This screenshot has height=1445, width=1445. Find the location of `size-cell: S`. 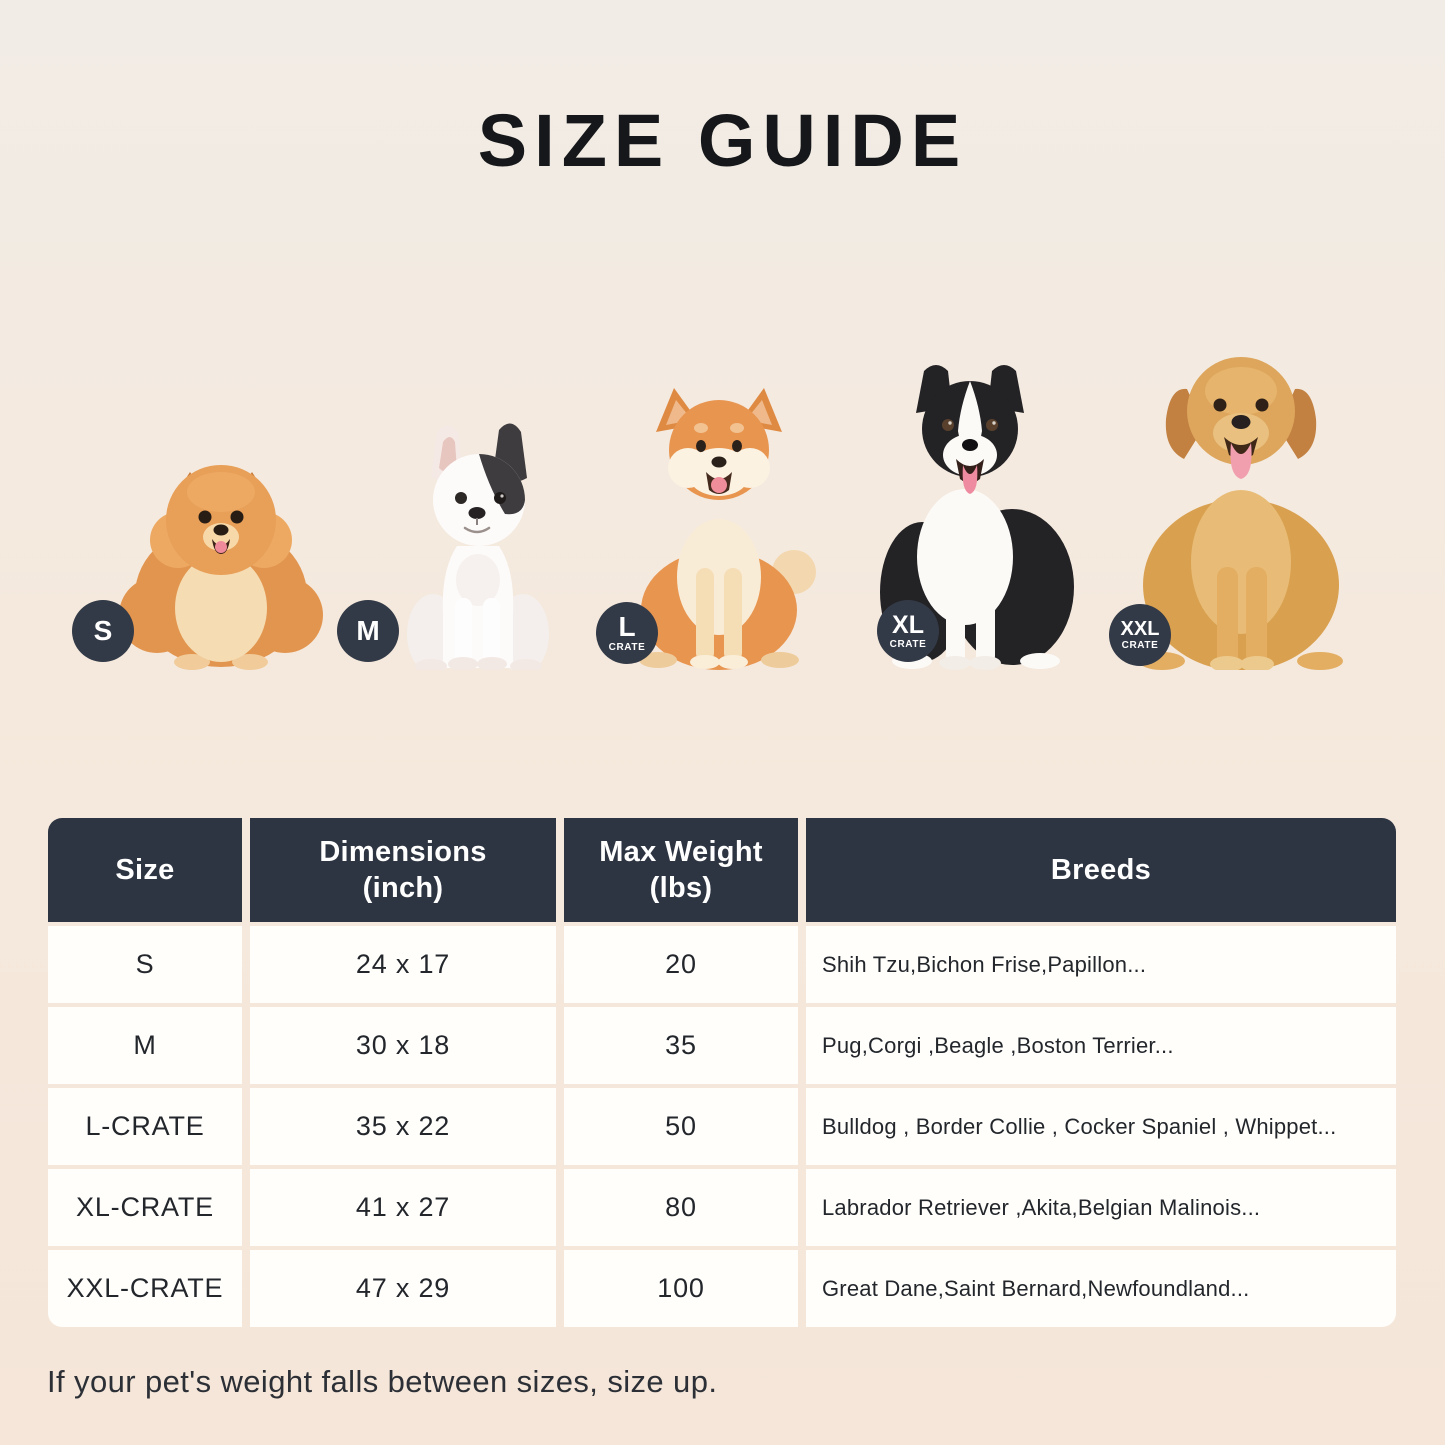

size-cell: S is located at coordinates (145, 964).